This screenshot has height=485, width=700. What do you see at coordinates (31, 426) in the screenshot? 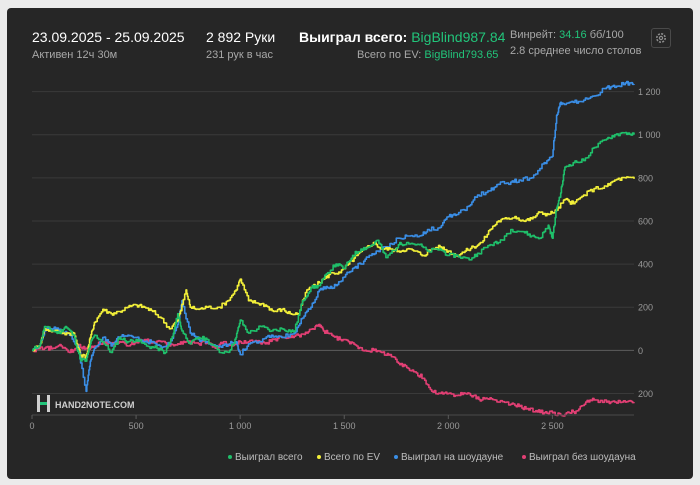
I see `x-tick-label: 0` at bounding box center [31, 426].